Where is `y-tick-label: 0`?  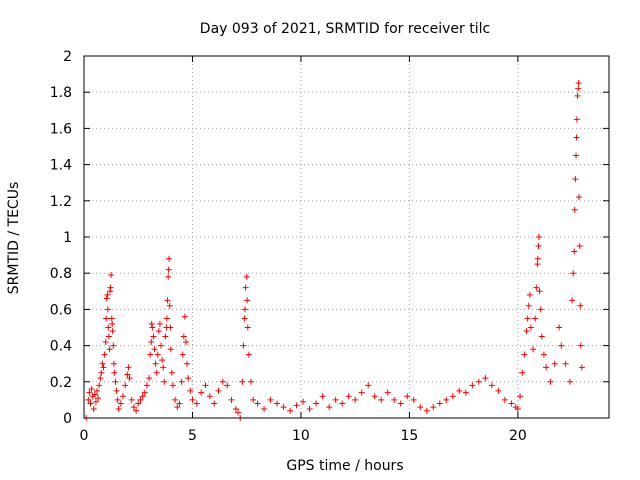 y-tick-label: 0 is located at coordinates (67, 419).